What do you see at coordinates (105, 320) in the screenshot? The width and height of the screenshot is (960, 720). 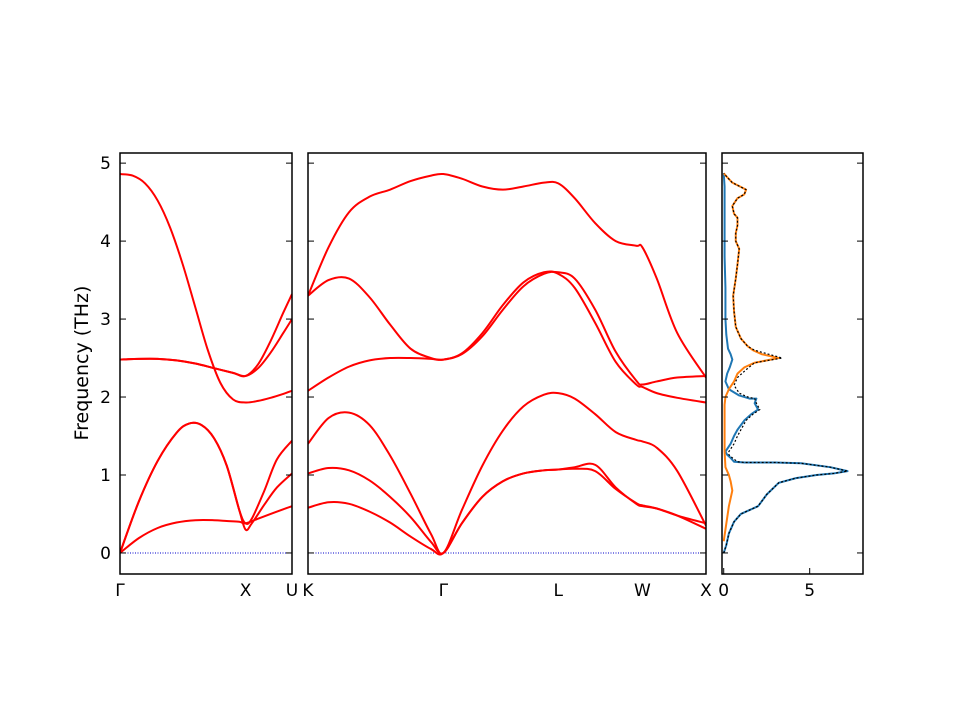 I see `y-tick-label-3: 3` at bounding box center [105, 320].